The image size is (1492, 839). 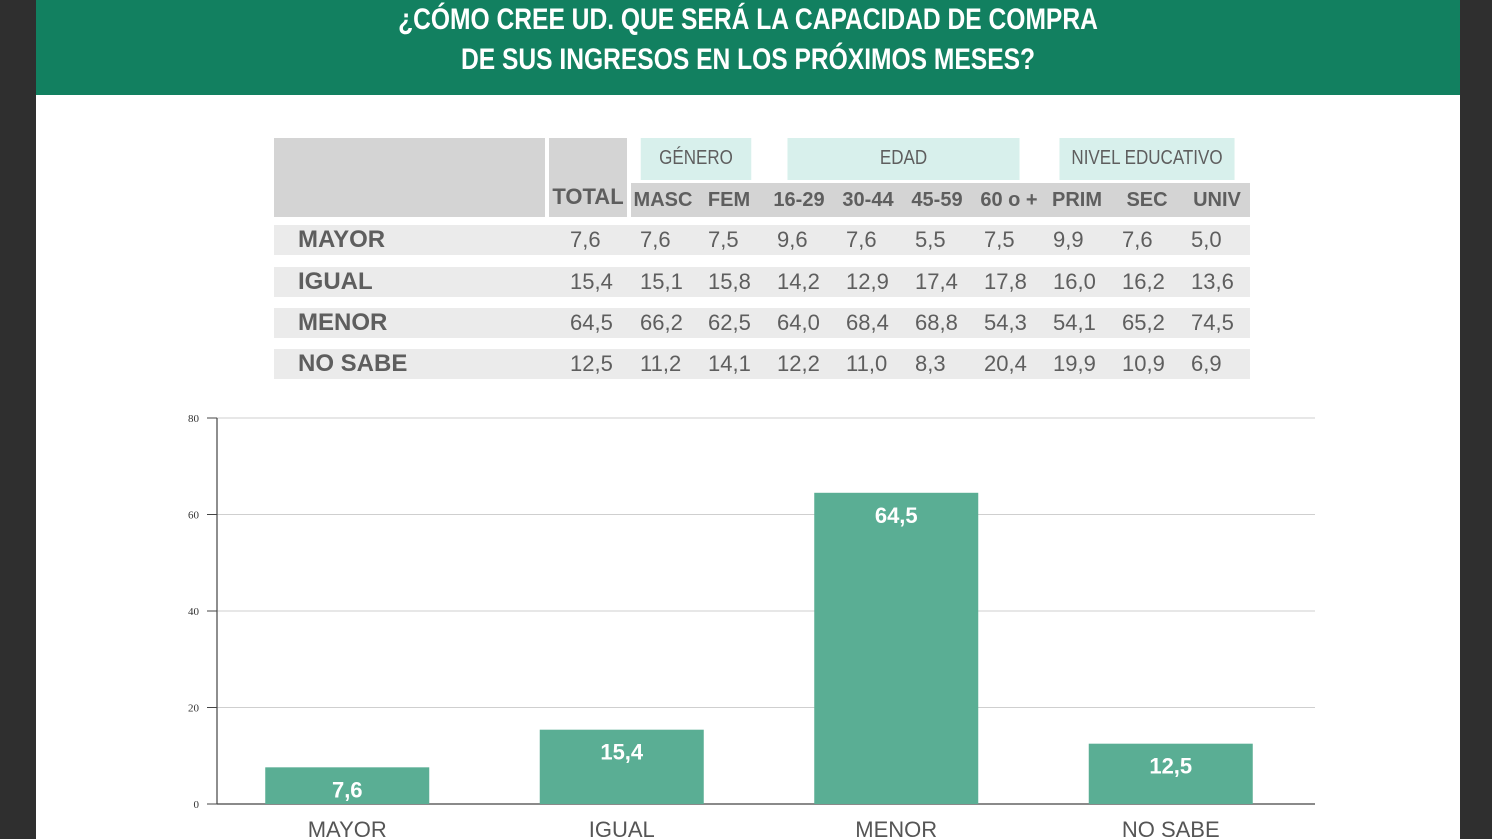 What do you see at coordinates (353, 363) in the screenshot?
I see `row-label: NO SABE` at bounding box center [353, 363].